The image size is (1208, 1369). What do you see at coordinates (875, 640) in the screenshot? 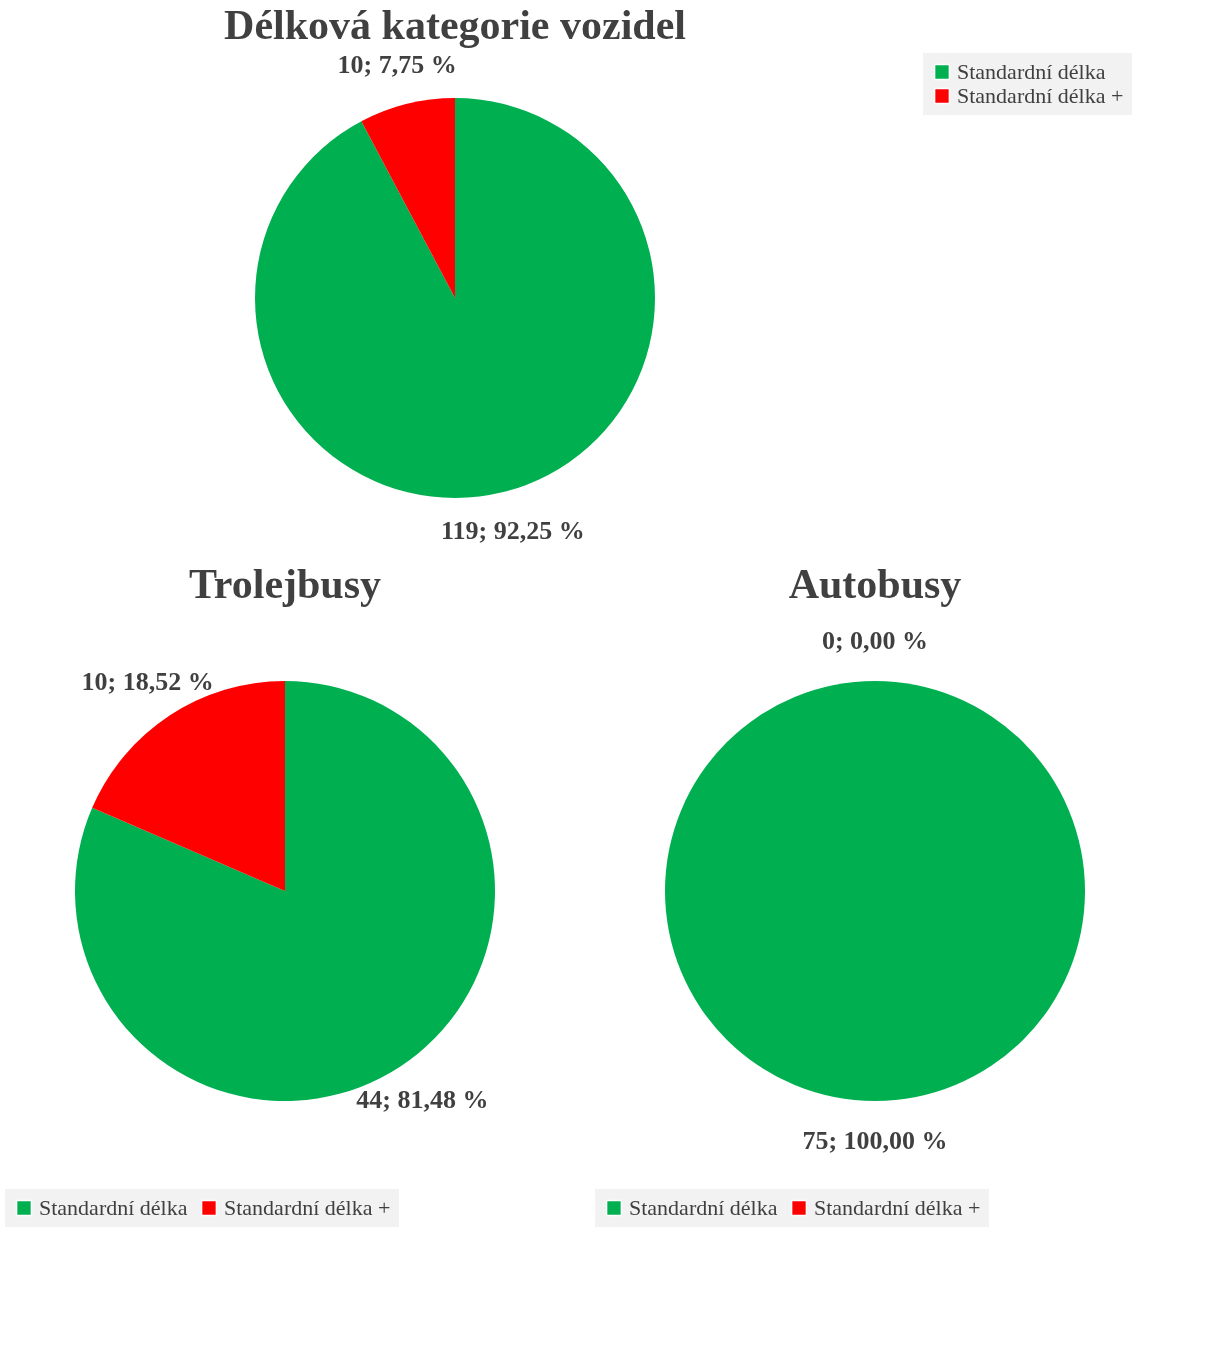
I see `text: 0; 0,00 %` at bounding box center [875, 640].